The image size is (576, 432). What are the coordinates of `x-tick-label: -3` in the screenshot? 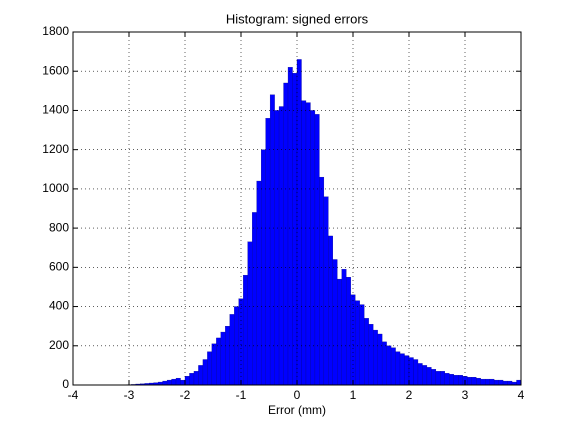 It's located at (129, 395).